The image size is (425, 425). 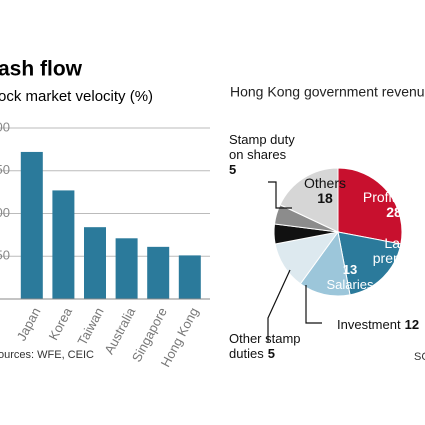 What do you see at coordinates (393, 197) in the screenshot?
I see `slice-name: Profits tax` at bounding box center [393, 197].